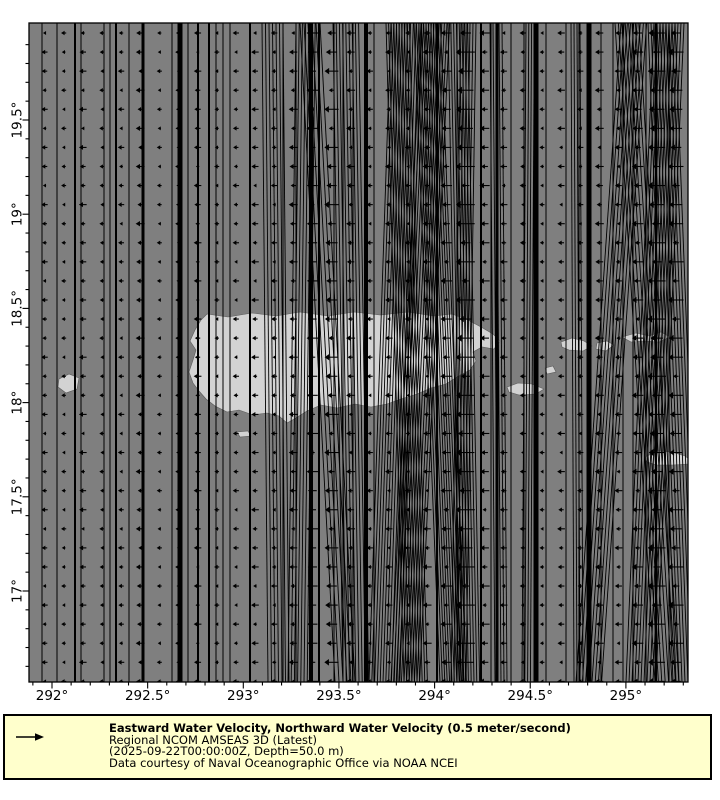 The height and width of the screenshot is (800, 720). I want to click on island-mona-island, so click(68, 383).